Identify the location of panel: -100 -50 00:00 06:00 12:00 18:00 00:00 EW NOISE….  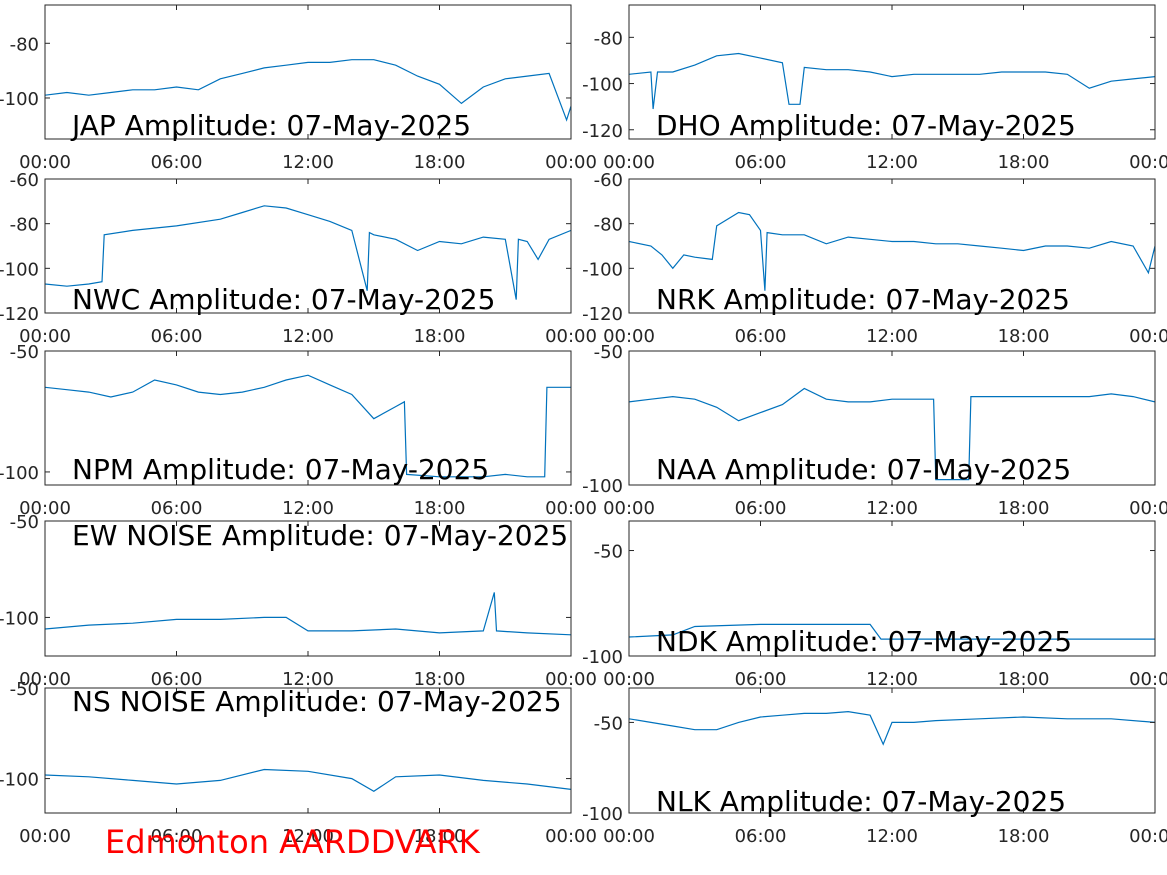
(298, 601).